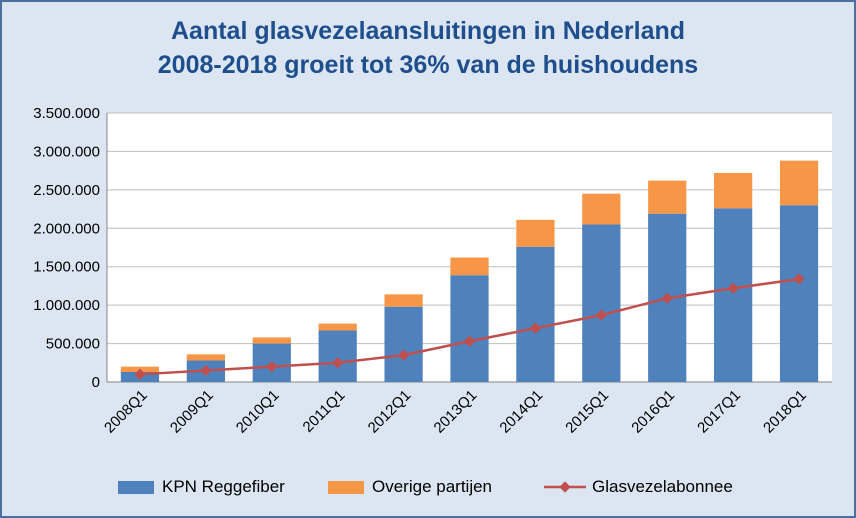  I want to click on legend-marker-line, so click(565, 487).